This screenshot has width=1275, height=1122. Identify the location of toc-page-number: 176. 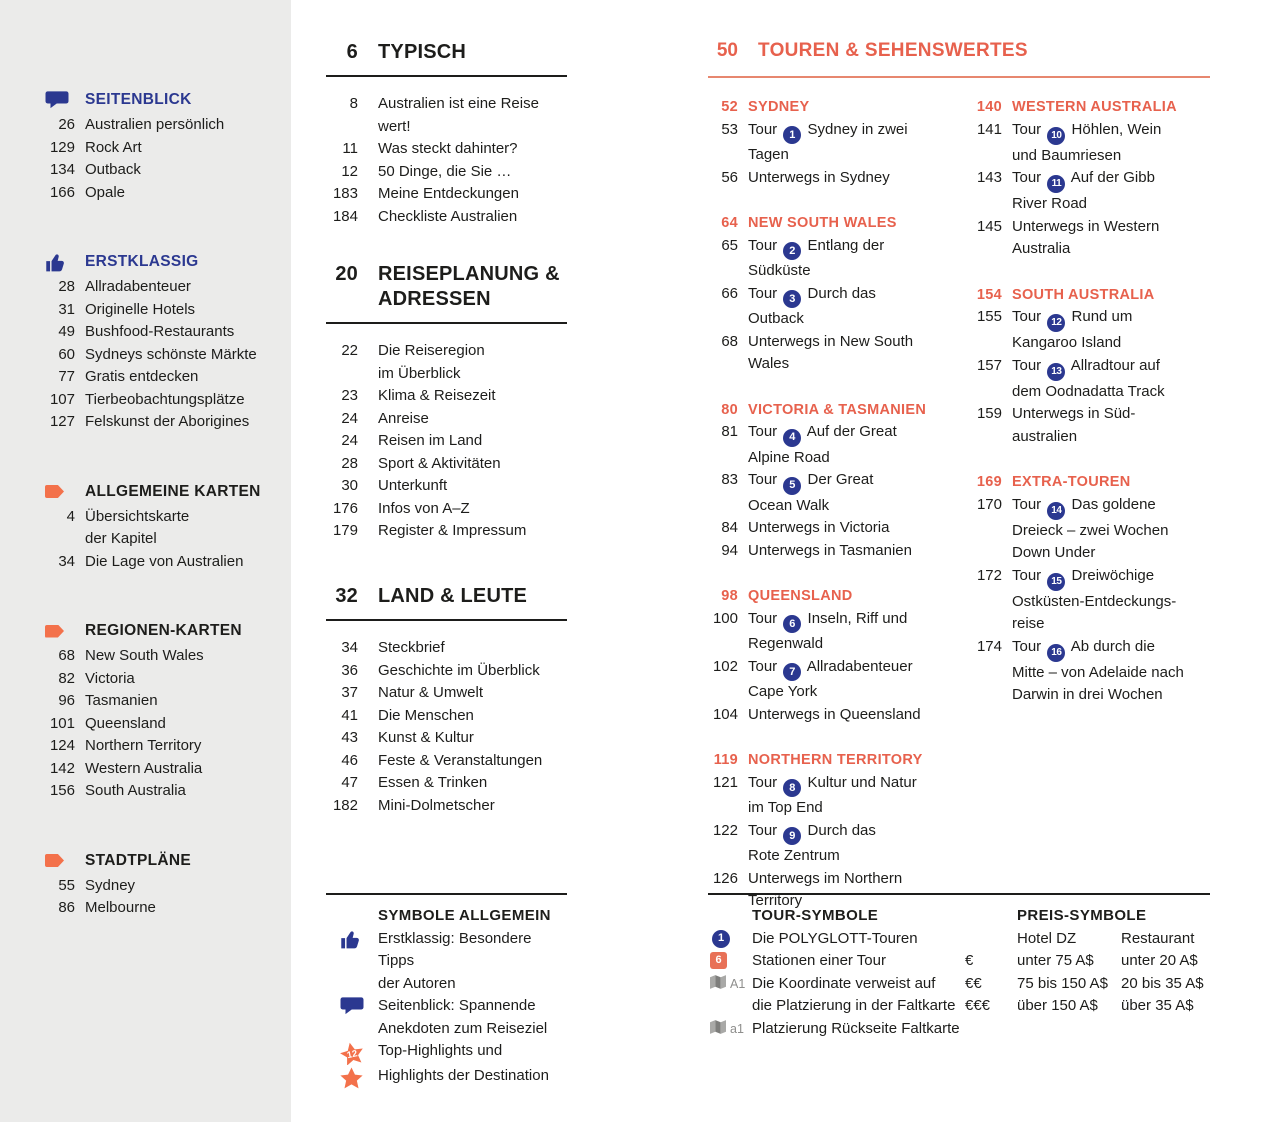
(345, 508).